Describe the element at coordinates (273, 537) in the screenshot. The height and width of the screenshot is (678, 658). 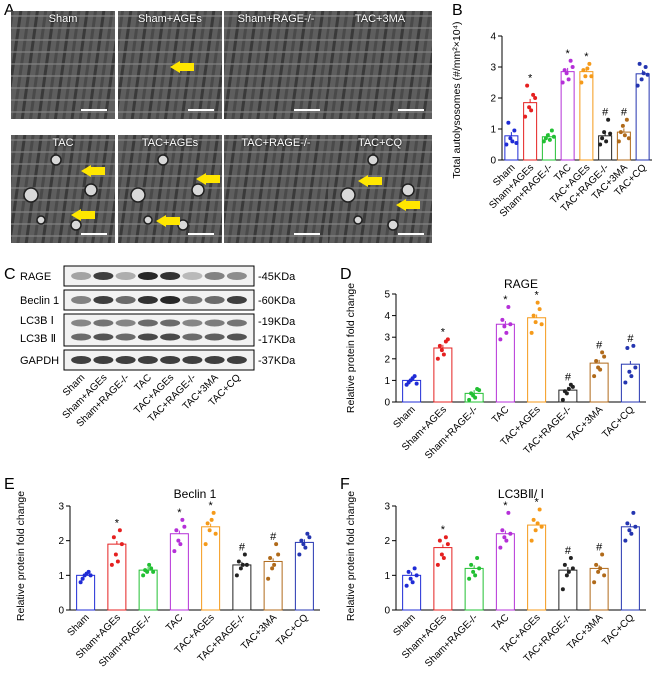
I see `significance-mark: #` at that location.